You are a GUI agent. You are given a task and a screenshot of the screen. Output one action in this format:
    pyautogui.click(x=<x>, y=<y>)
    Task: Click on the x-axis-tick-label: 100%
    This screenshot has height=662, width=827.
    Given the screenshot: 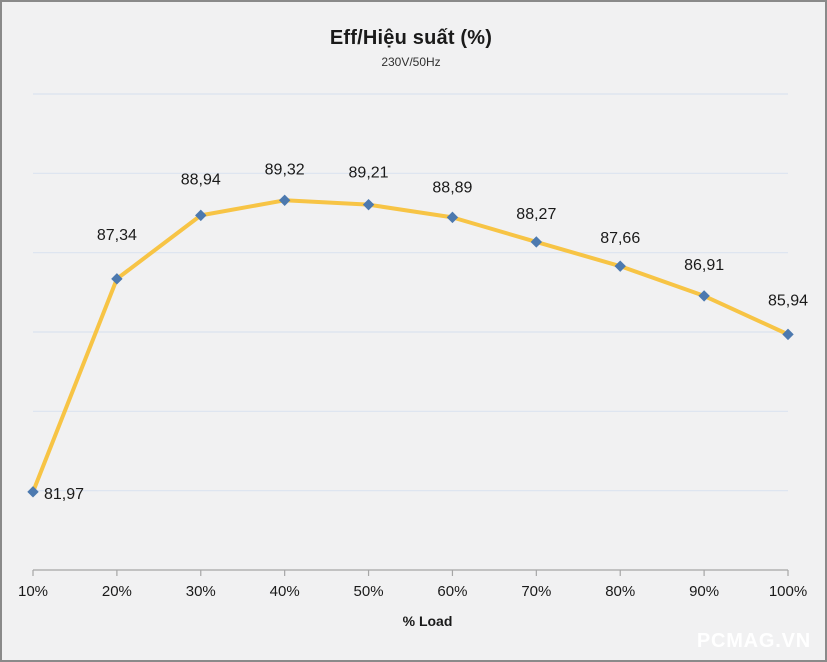 What is the action you would take?
    pyautogui.click(x=788, y=591)
    